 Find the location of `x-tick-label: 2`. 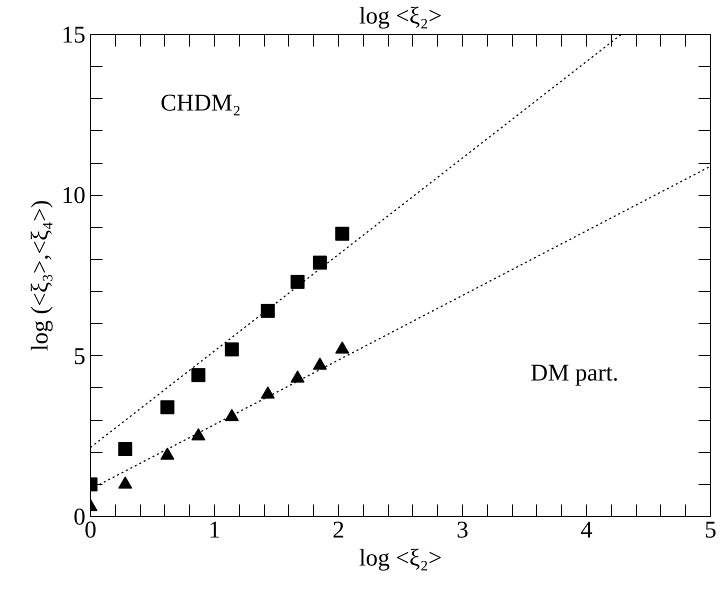

x-tick-label: 2 is located at coordinates (338, 531).